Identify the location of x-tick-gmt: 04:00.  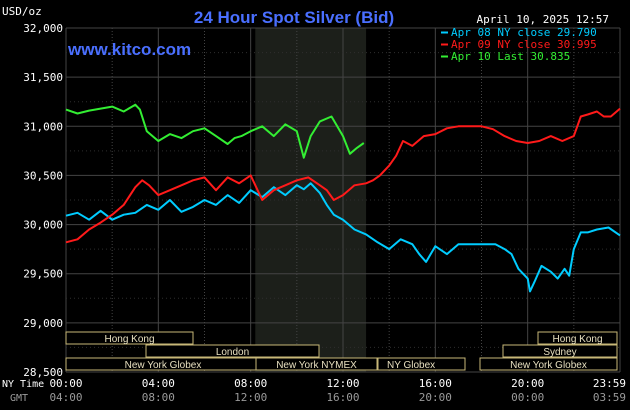
(65, 397).